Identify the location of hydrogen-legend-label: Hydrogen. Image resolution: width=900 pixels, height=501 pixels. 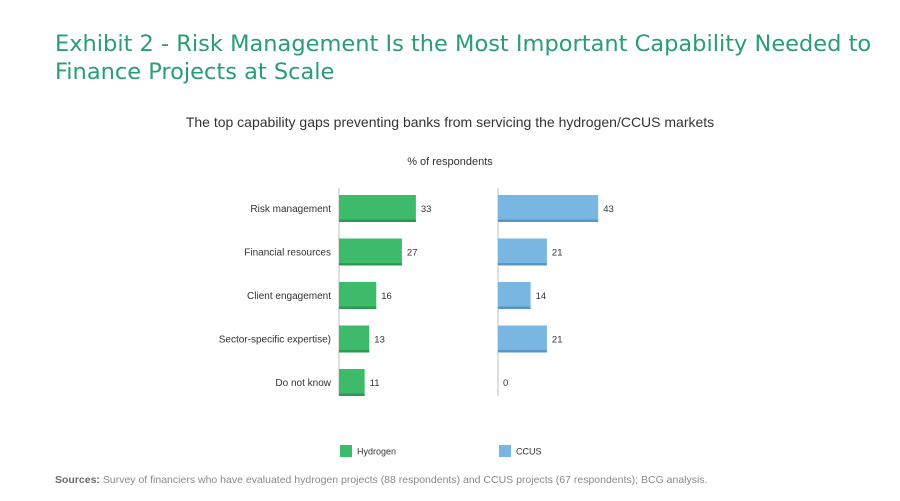
(376, 452).